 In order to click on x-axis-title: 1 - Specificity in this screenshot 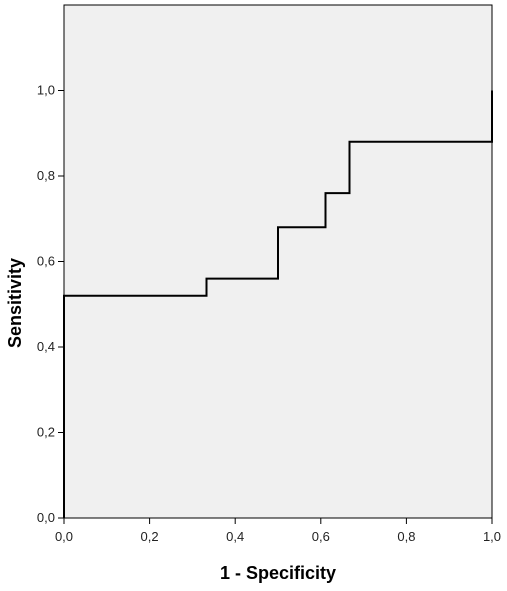, I will do `click(278, 573)`.